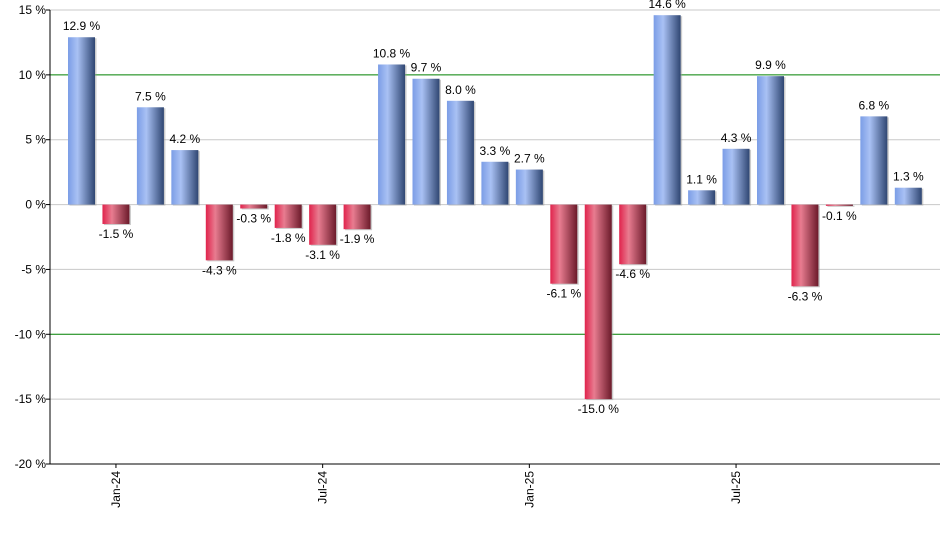 This screenshot has height=555, width=940. What do you see at coordinates (31, 464) in the screenshot?
I see `y-tick-label: -20 %` at bounding box center [31, 464].